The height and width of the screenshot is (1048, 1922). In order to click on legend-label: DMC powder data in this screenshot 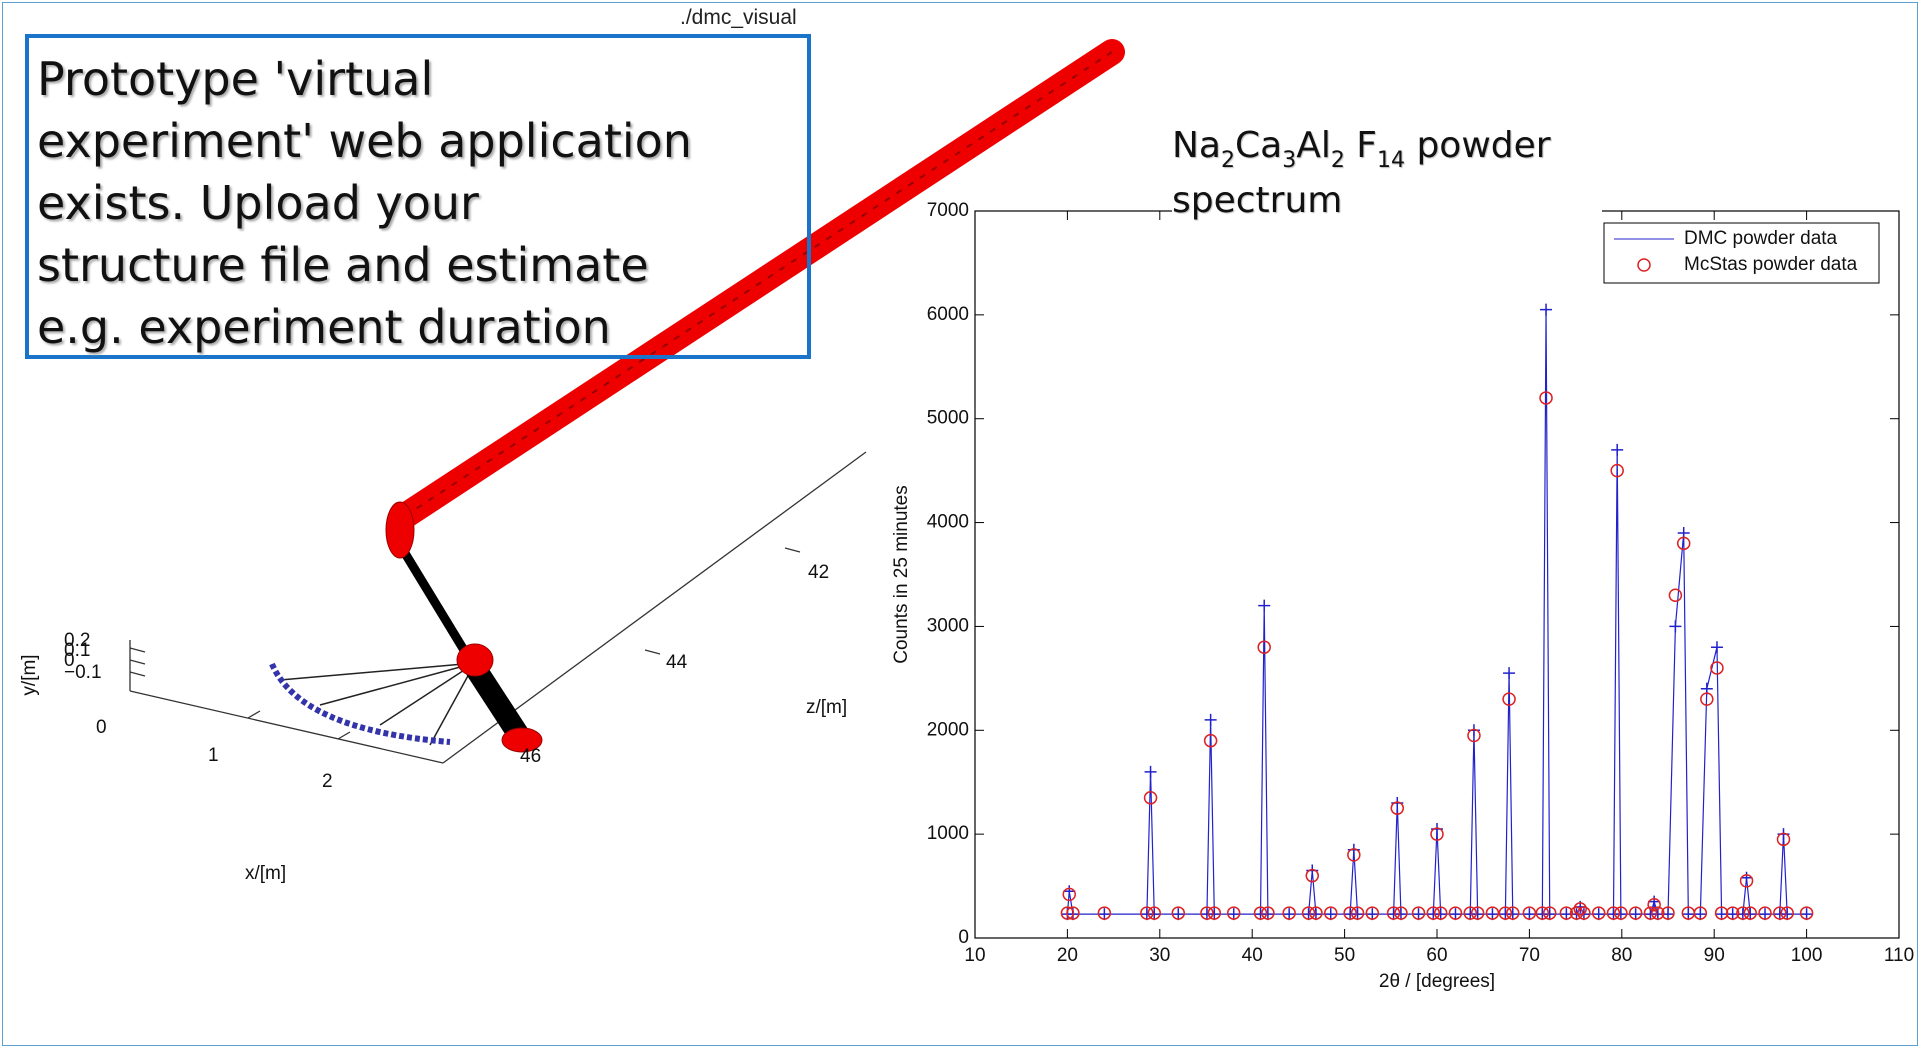, I will do `click(1761, 238)`.